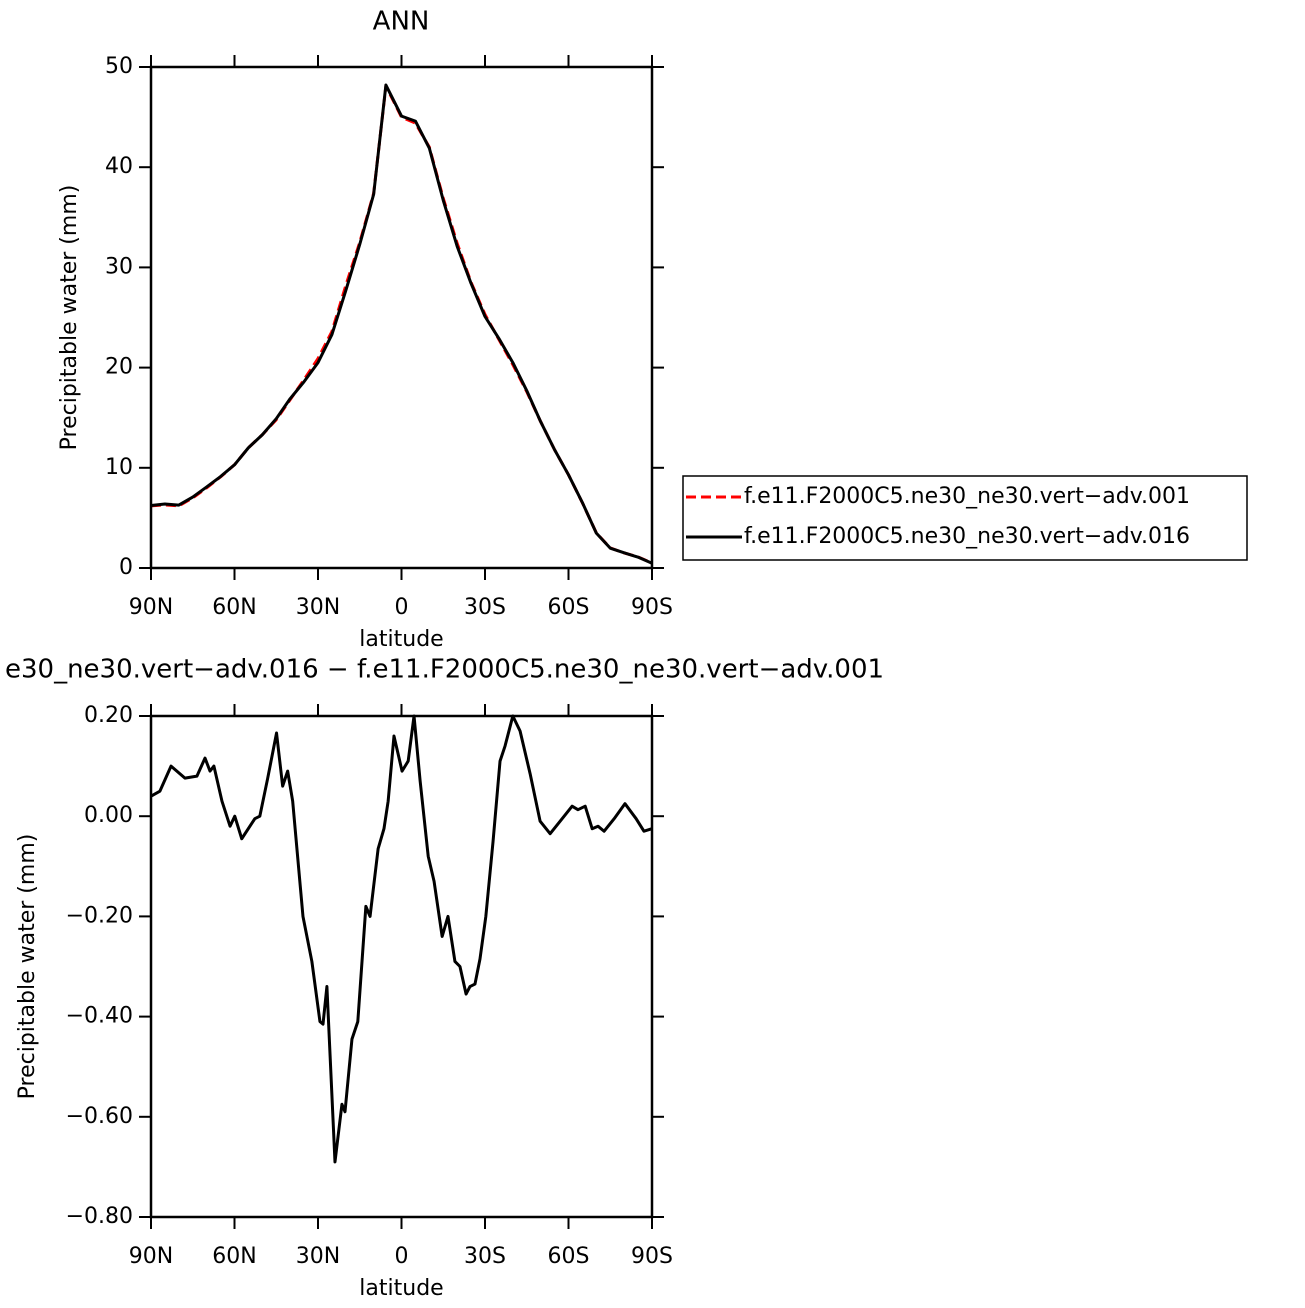  What do you see at coordinates (967, 496) in the screenshot?
I see `legend-label: f.e11.F2000C5.ne30_ne30.vert−adv.001` at bounding box center [967, 496].